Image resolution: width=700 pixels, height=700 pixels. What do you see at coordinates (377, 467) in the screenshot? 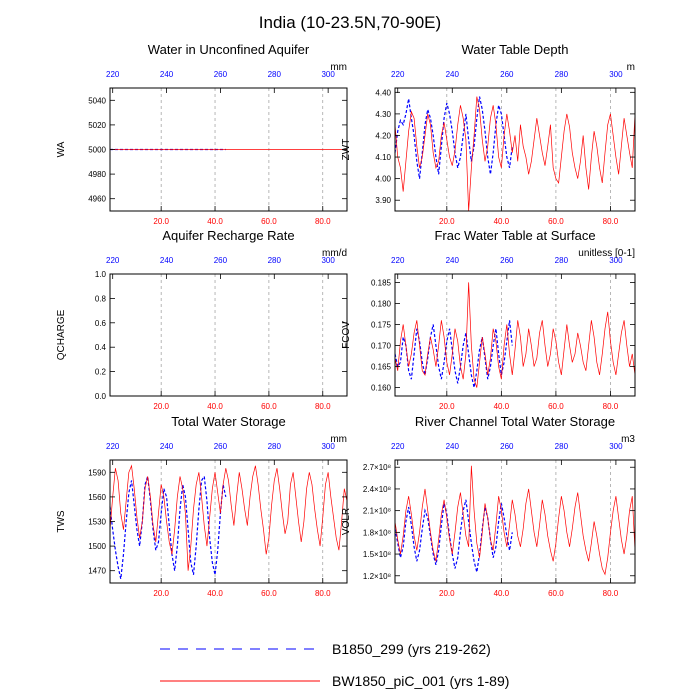
I see `y-tick-label: 2.7×10⁸` at bounding box center [377, 467].